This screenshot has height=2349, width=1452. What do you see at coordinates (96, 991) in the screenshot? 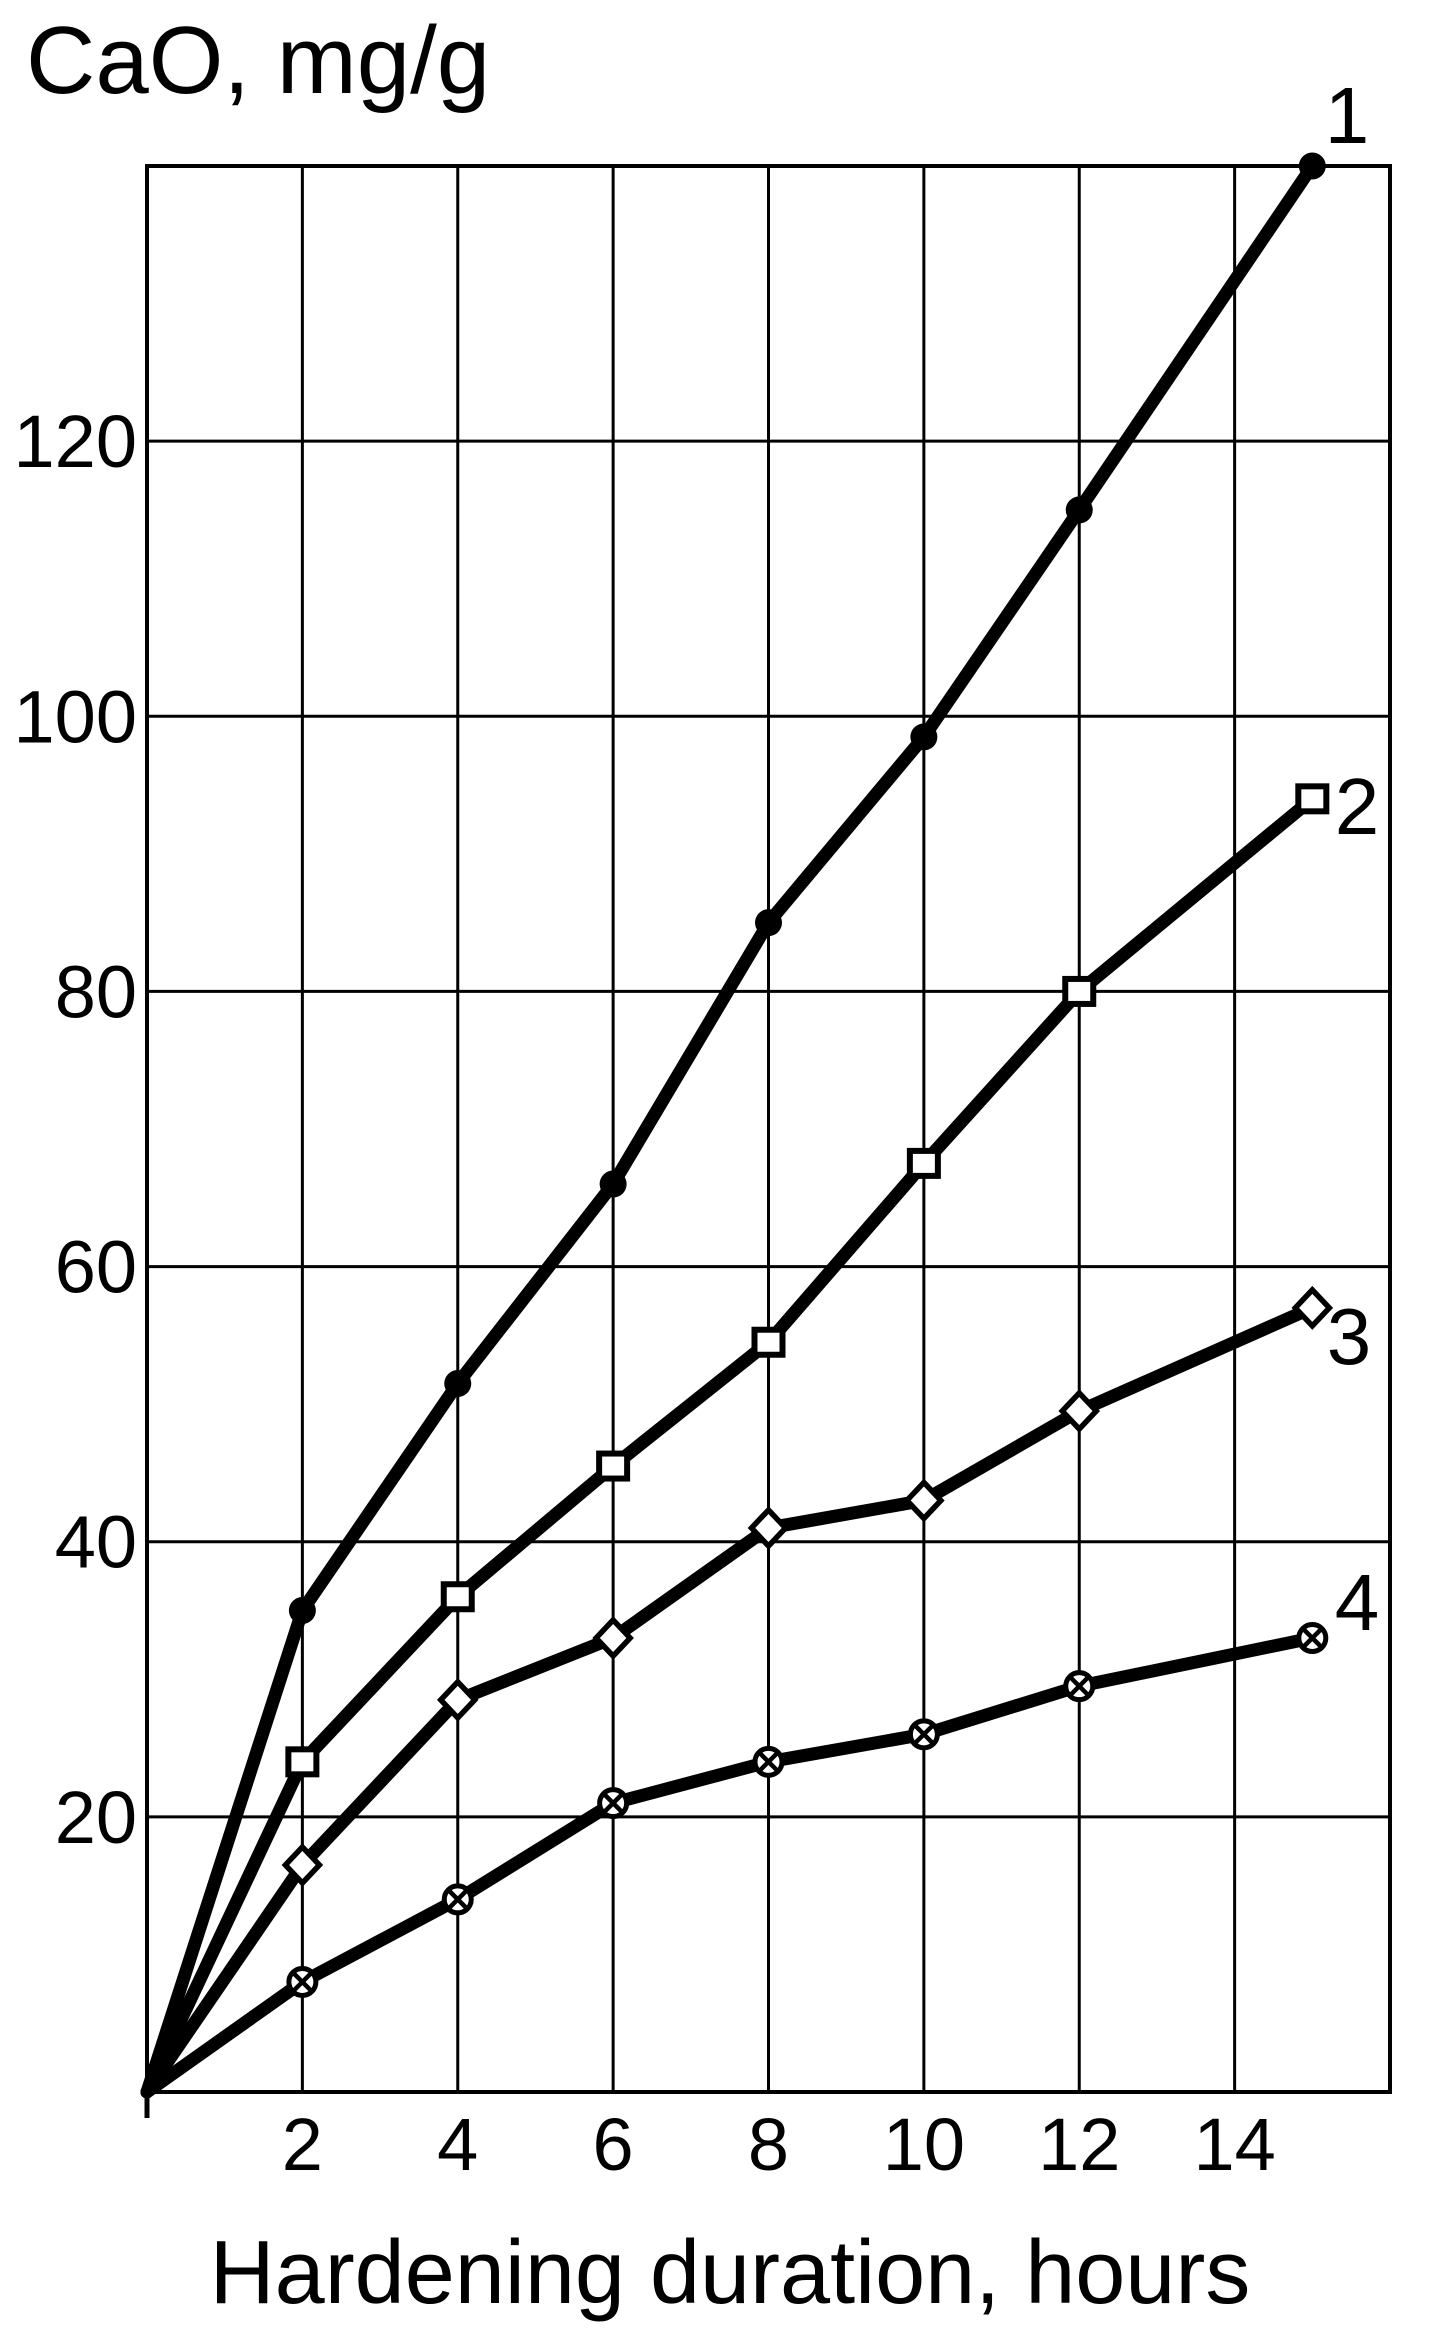
I see `y-tick-label: 80` at bounding box center [96, 991].